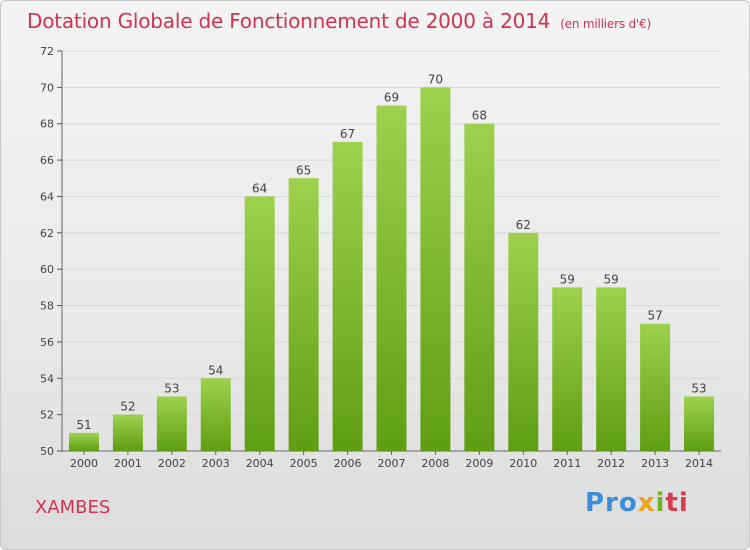  I want to click on value-label: 51, so click(83, 425).